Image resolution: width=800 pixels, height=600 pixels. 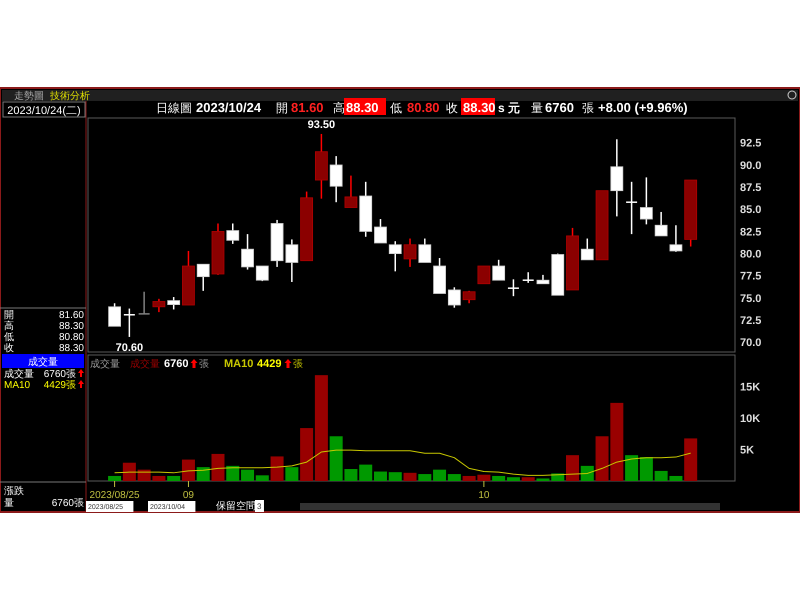 I want to click on y-tick-label: 87.5, so click(x=751, y=188).